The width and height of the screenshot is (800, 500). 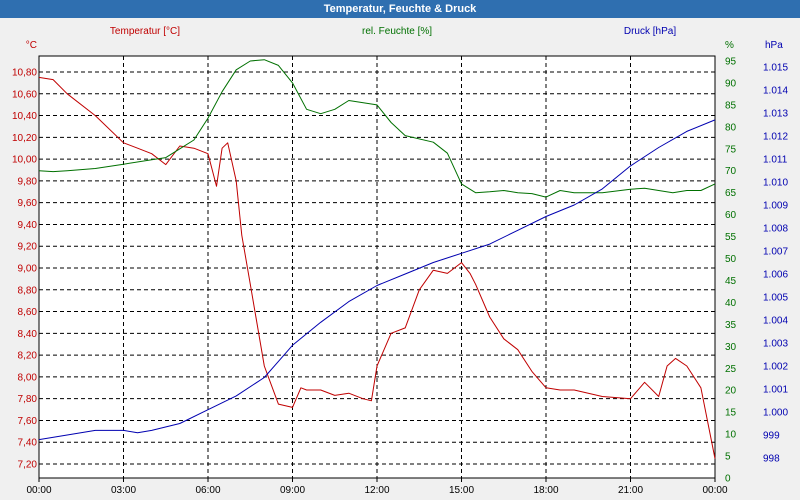 I want to click on humidity-tick-label: 50, so click(x=731, y=259).